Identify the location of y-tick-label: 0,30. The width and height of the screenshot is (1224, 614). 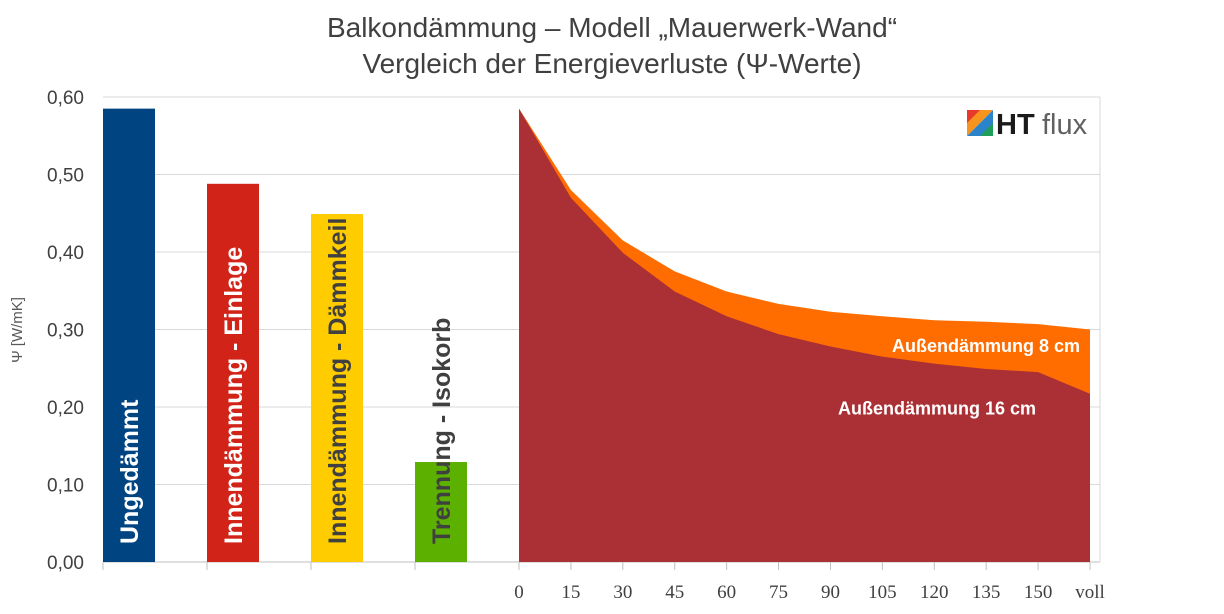
(65, 331).